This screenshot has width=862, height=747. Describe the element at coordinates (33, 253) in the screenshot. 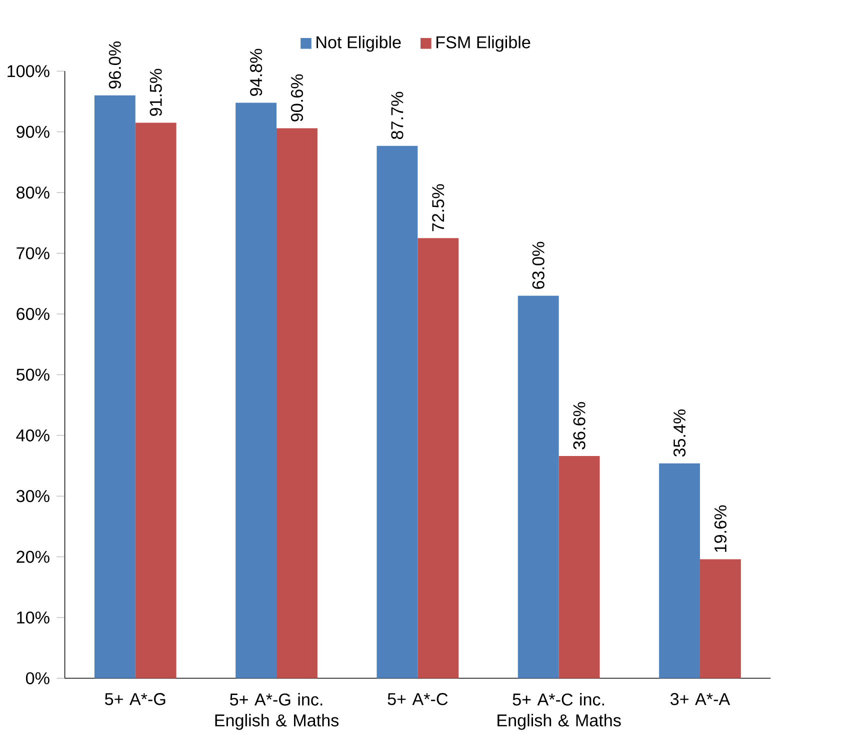

I see `y-tick-label: 70%` at that location.